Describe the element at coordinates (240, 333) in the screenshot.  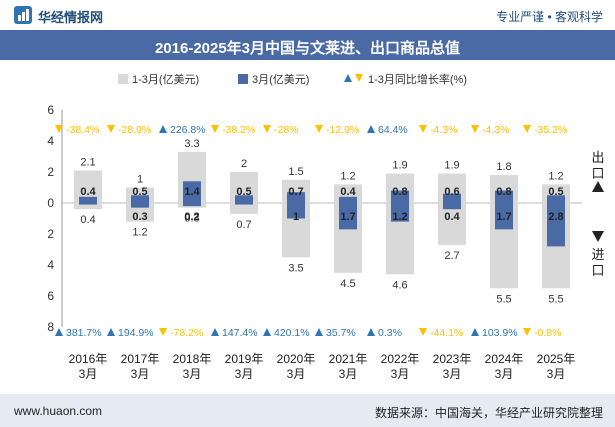
I see `import-growth-label: 147.4%` at that location.